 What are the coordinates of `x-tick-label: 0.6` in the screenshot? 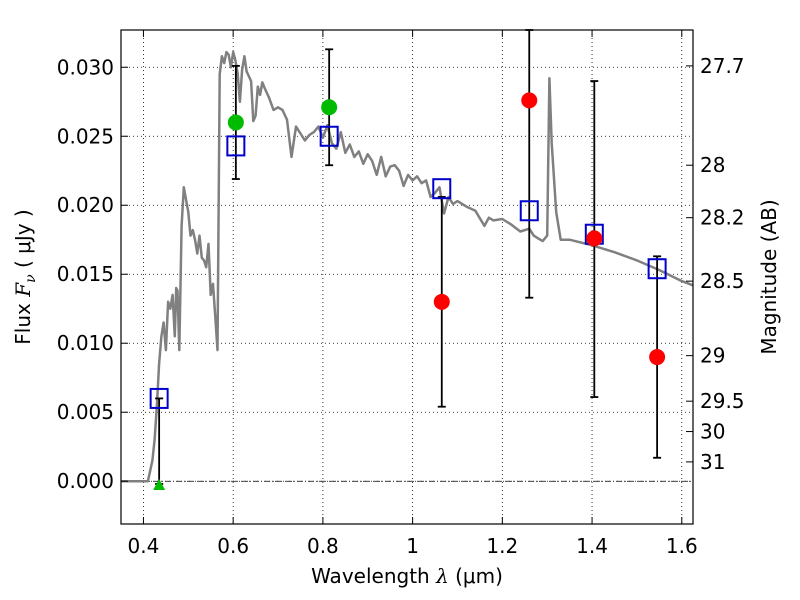 It's located at (233, 546).